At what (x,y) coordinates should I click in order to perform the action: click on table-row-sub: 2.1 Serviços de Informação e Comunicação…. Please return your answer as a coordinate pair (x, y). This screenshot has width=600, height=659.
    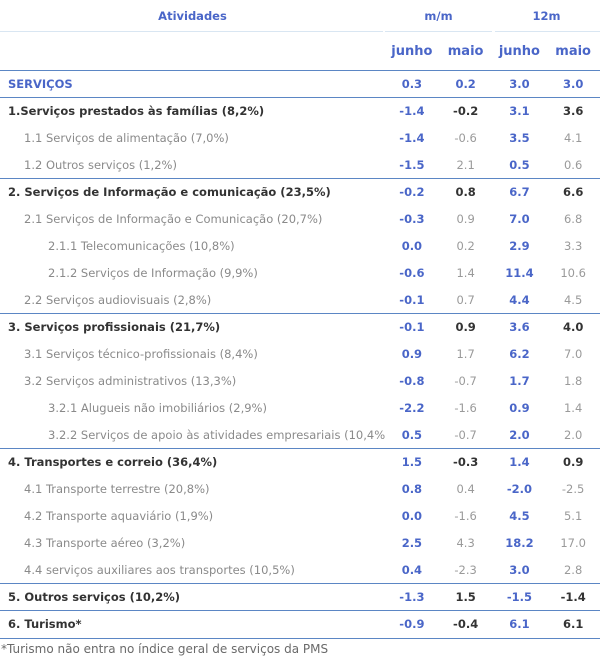
    Looking at the image, I should click on (300, 219).